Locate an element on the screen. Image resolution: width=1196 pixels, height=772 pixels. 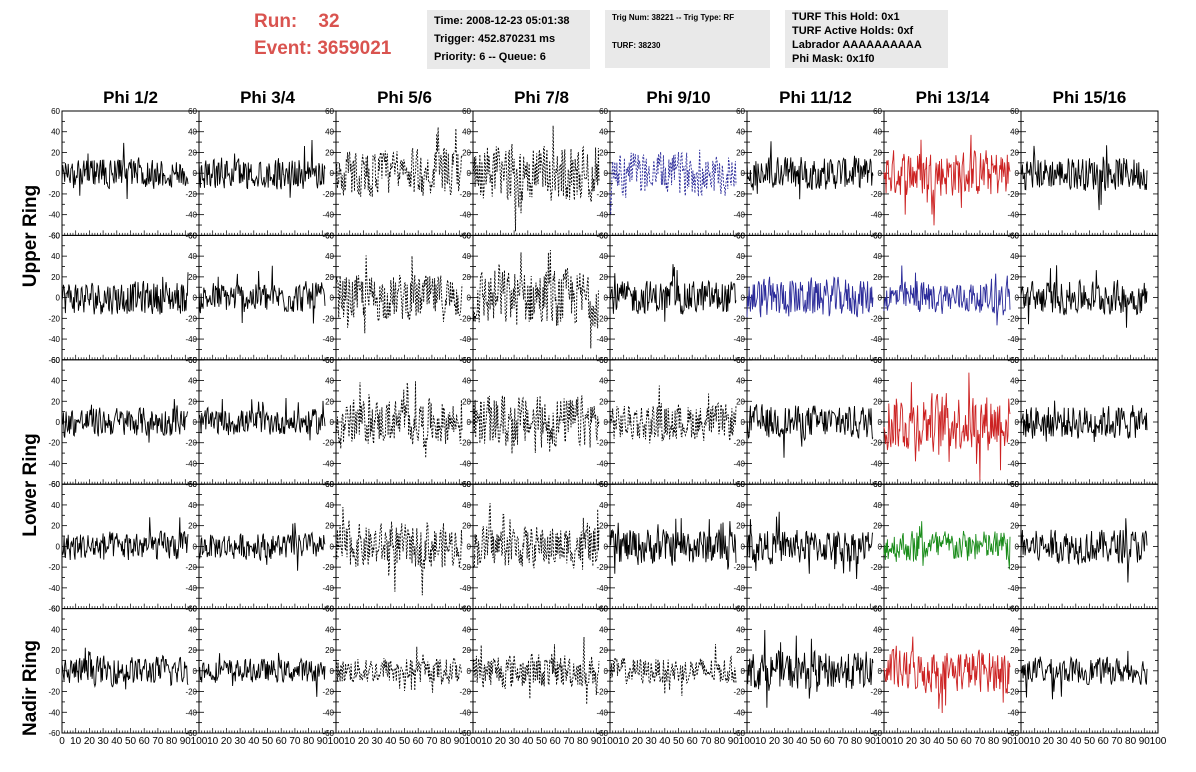
phi-column-label: Phi 3/4 is located at coordinates (267, 97).